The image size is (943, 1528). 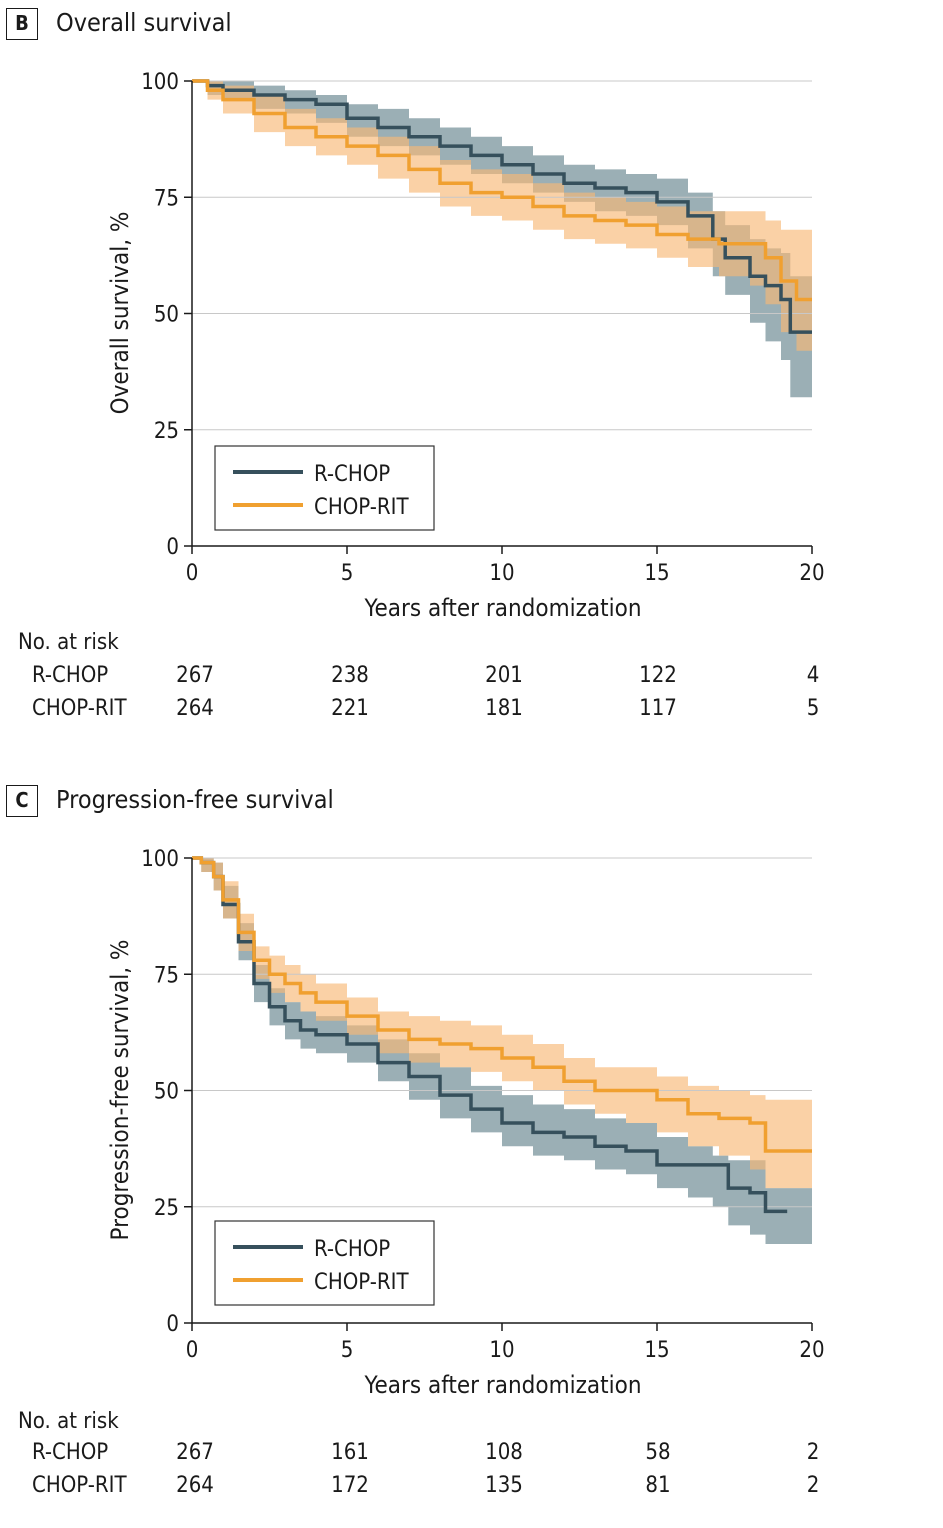 What do you see at coordinates (350, 675) in the screenshot?
I see `at-risk-value: 238` at bounding box center [350, 675].